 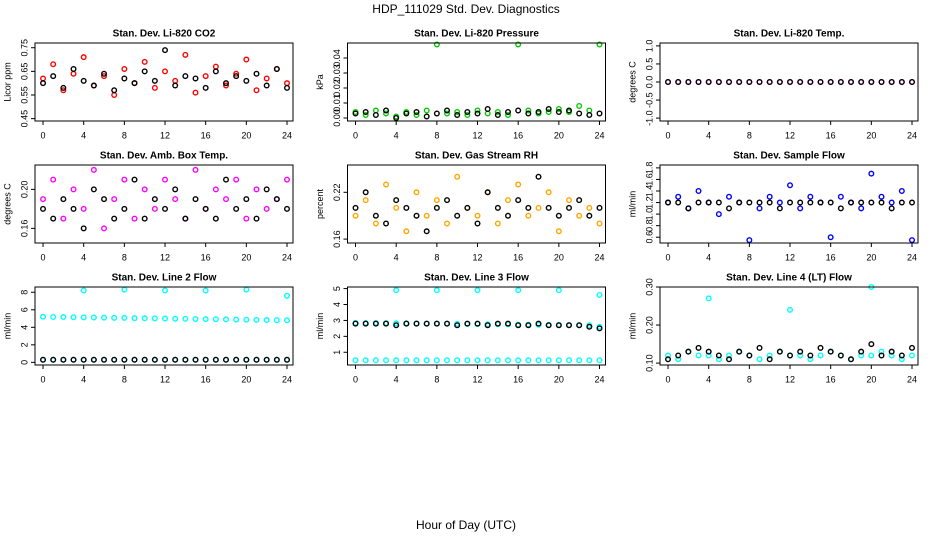 I want to click on y-tick-label: 0.16, so click(x=24, y=229).